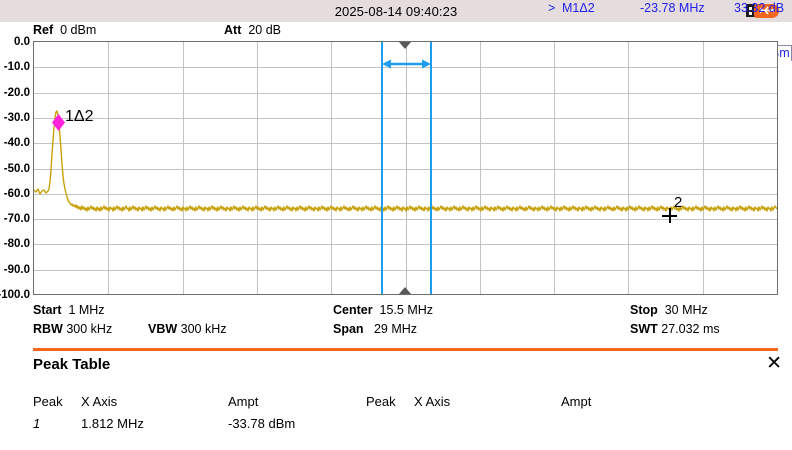 This screenshot has width=792, height=450. I want to click on marker-selected-indicator: >, so click(552, 8).